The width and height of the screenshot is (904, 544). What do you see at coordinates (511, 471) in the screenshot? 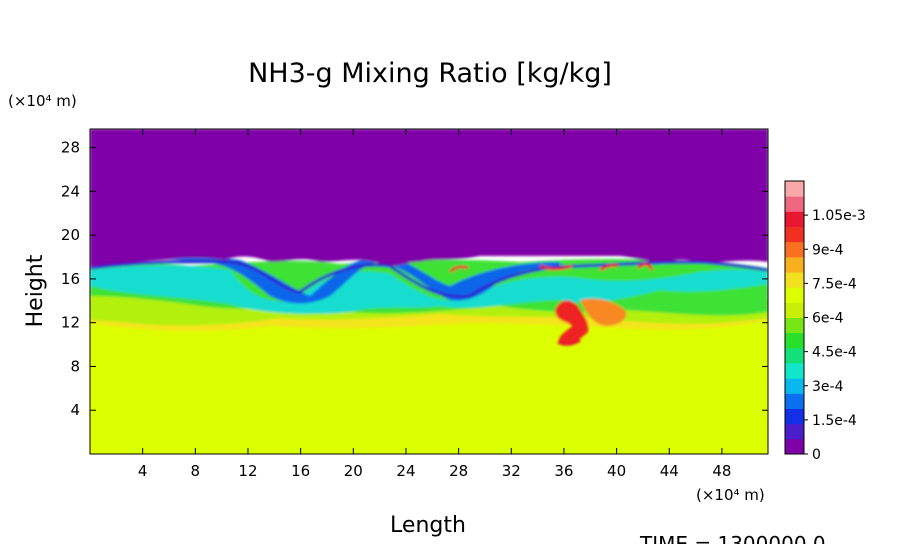
I see `x-tick-label: 32` at bounding box center [511, 471].